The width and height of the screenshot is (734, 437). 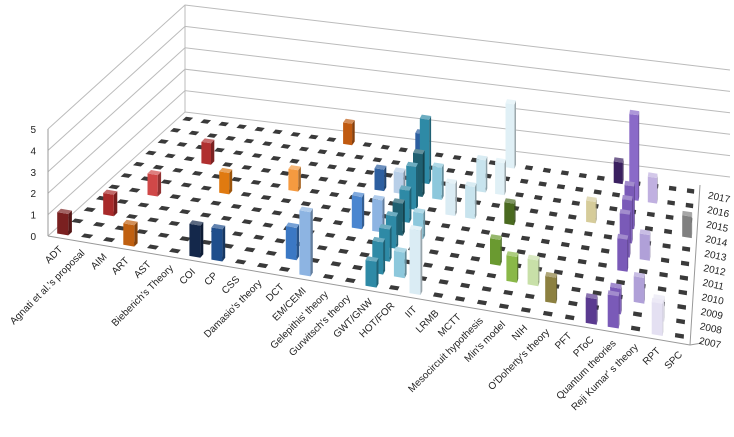 I want to click on year-label: 2008, so click(x=711, y=328).